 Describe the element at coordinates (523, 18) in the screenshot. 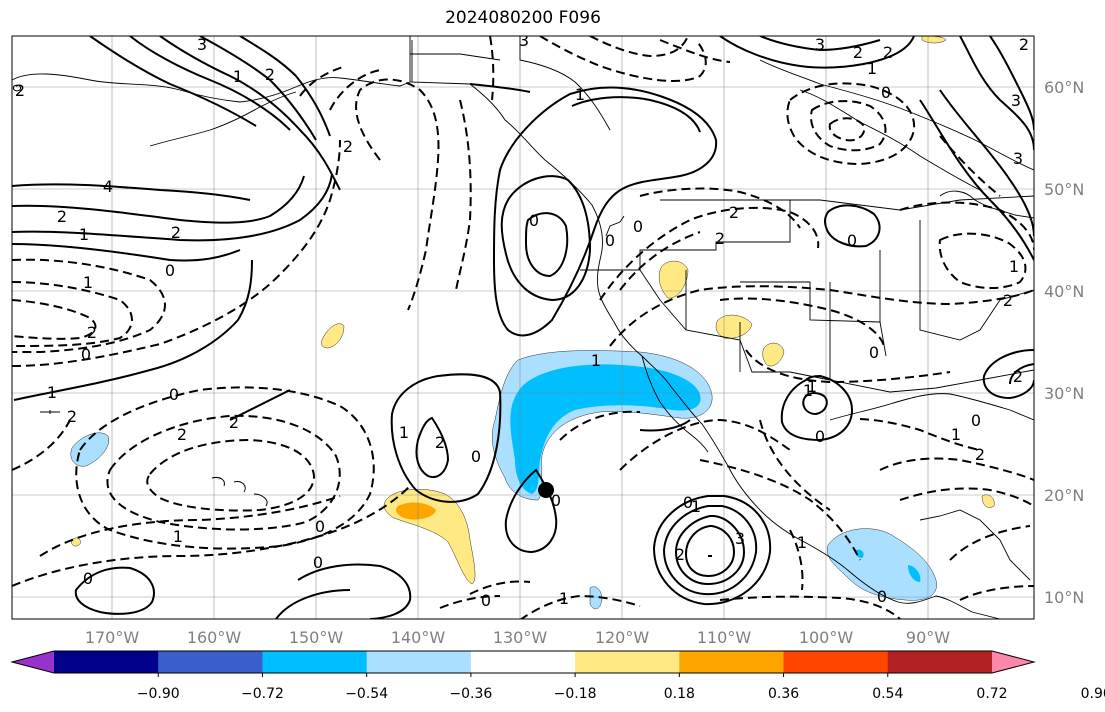

I see `map-title: 2024080200 F096` at that location.